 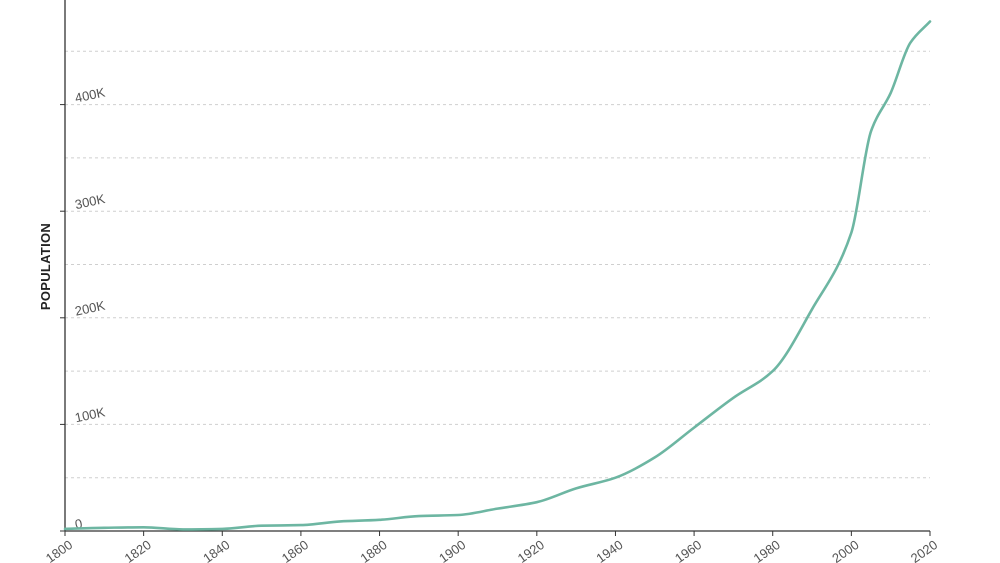 What do you see at coordinates (531, 550) in the screenshot?
I see `x-tick-label: 1920` at bounding box center [531, 550].